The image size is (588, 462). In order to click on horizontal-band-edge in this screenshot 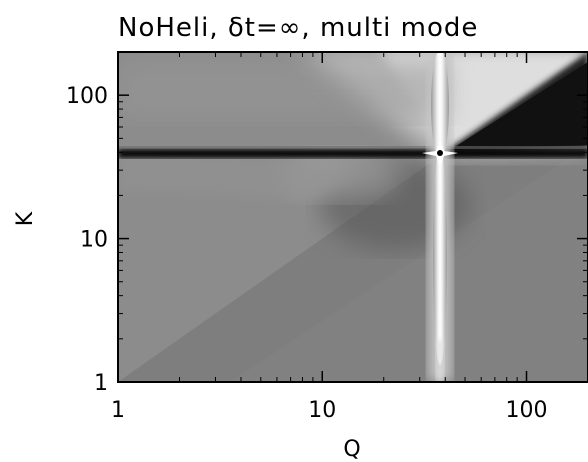, I will do `click(353, 147)`.